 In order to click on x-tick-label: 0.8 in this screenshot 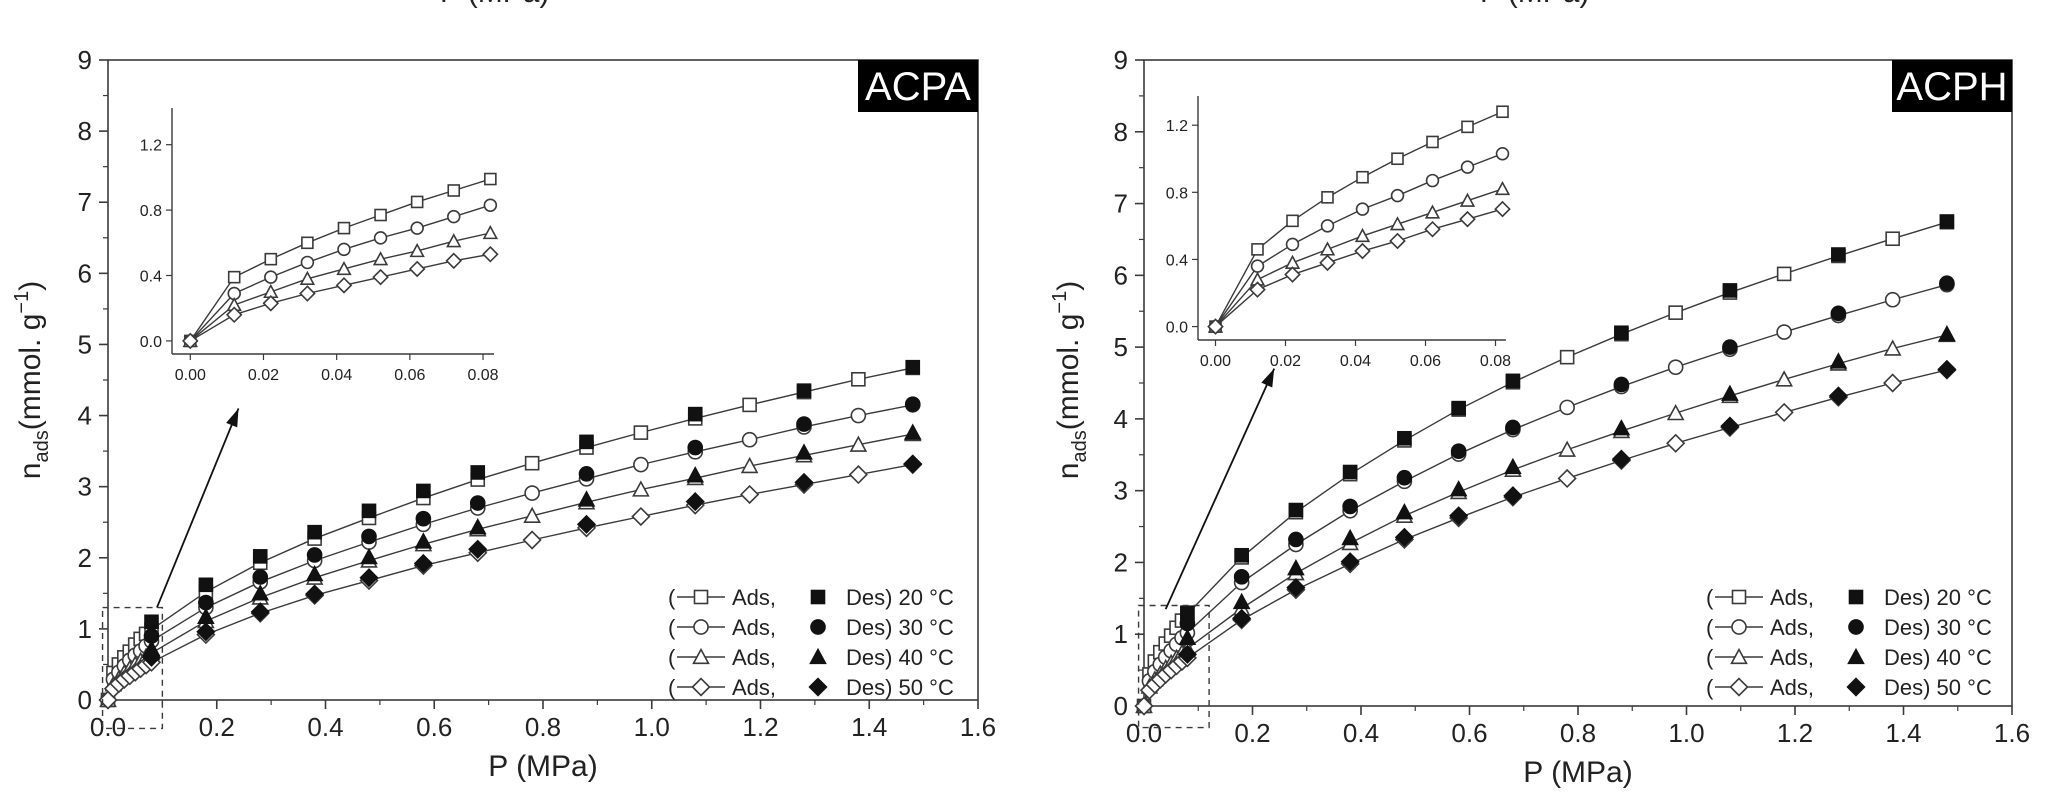, I will do `click(543, 727)`.